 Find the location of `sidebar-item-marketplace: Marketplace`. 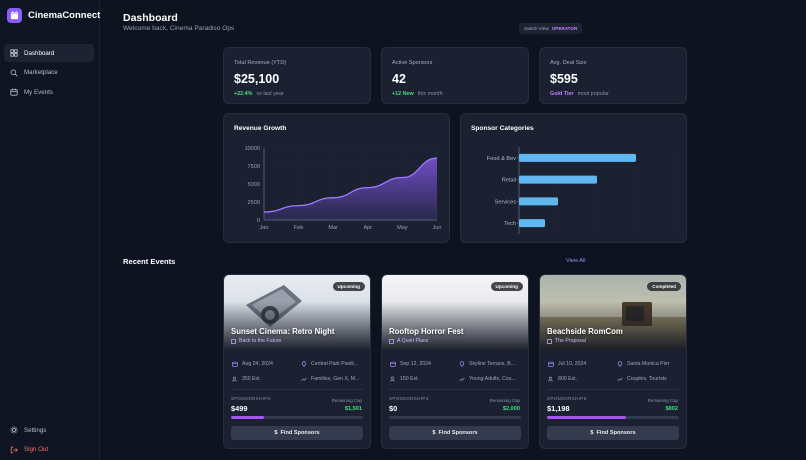

sidebar-item-marketplace: Marketplace is located at coordinates (49, 73).